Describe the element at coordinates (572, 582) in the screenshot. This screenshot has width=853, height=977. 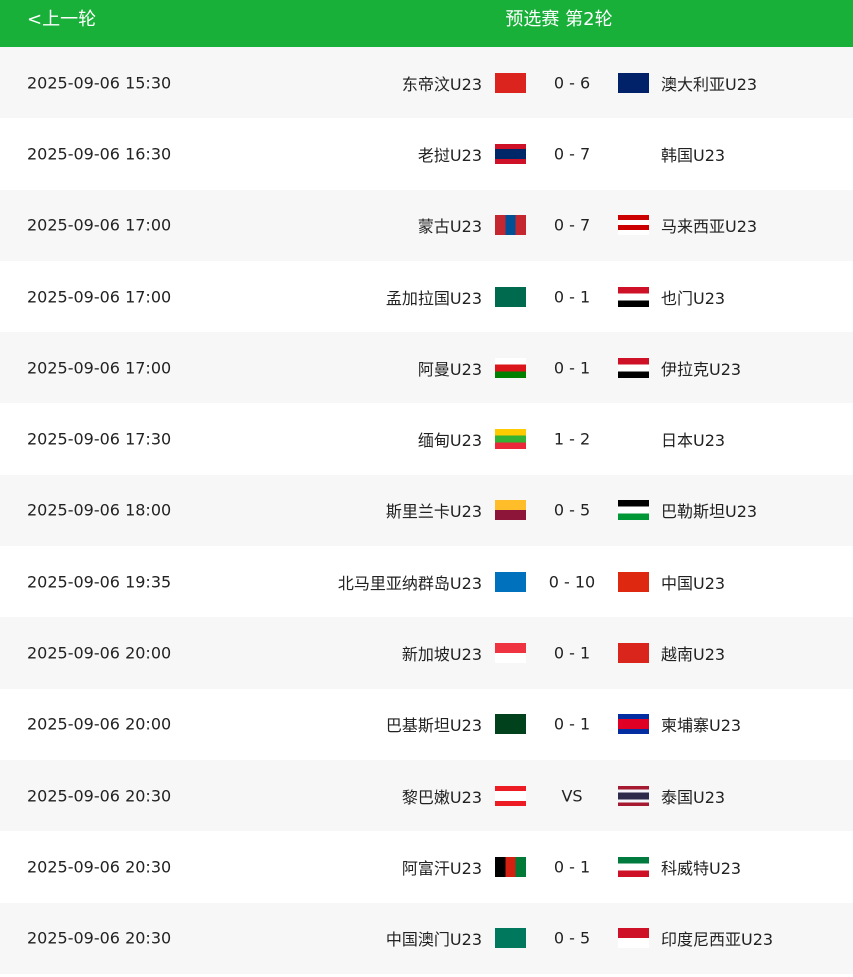
I see `match-score: 0 - 10` at that location.